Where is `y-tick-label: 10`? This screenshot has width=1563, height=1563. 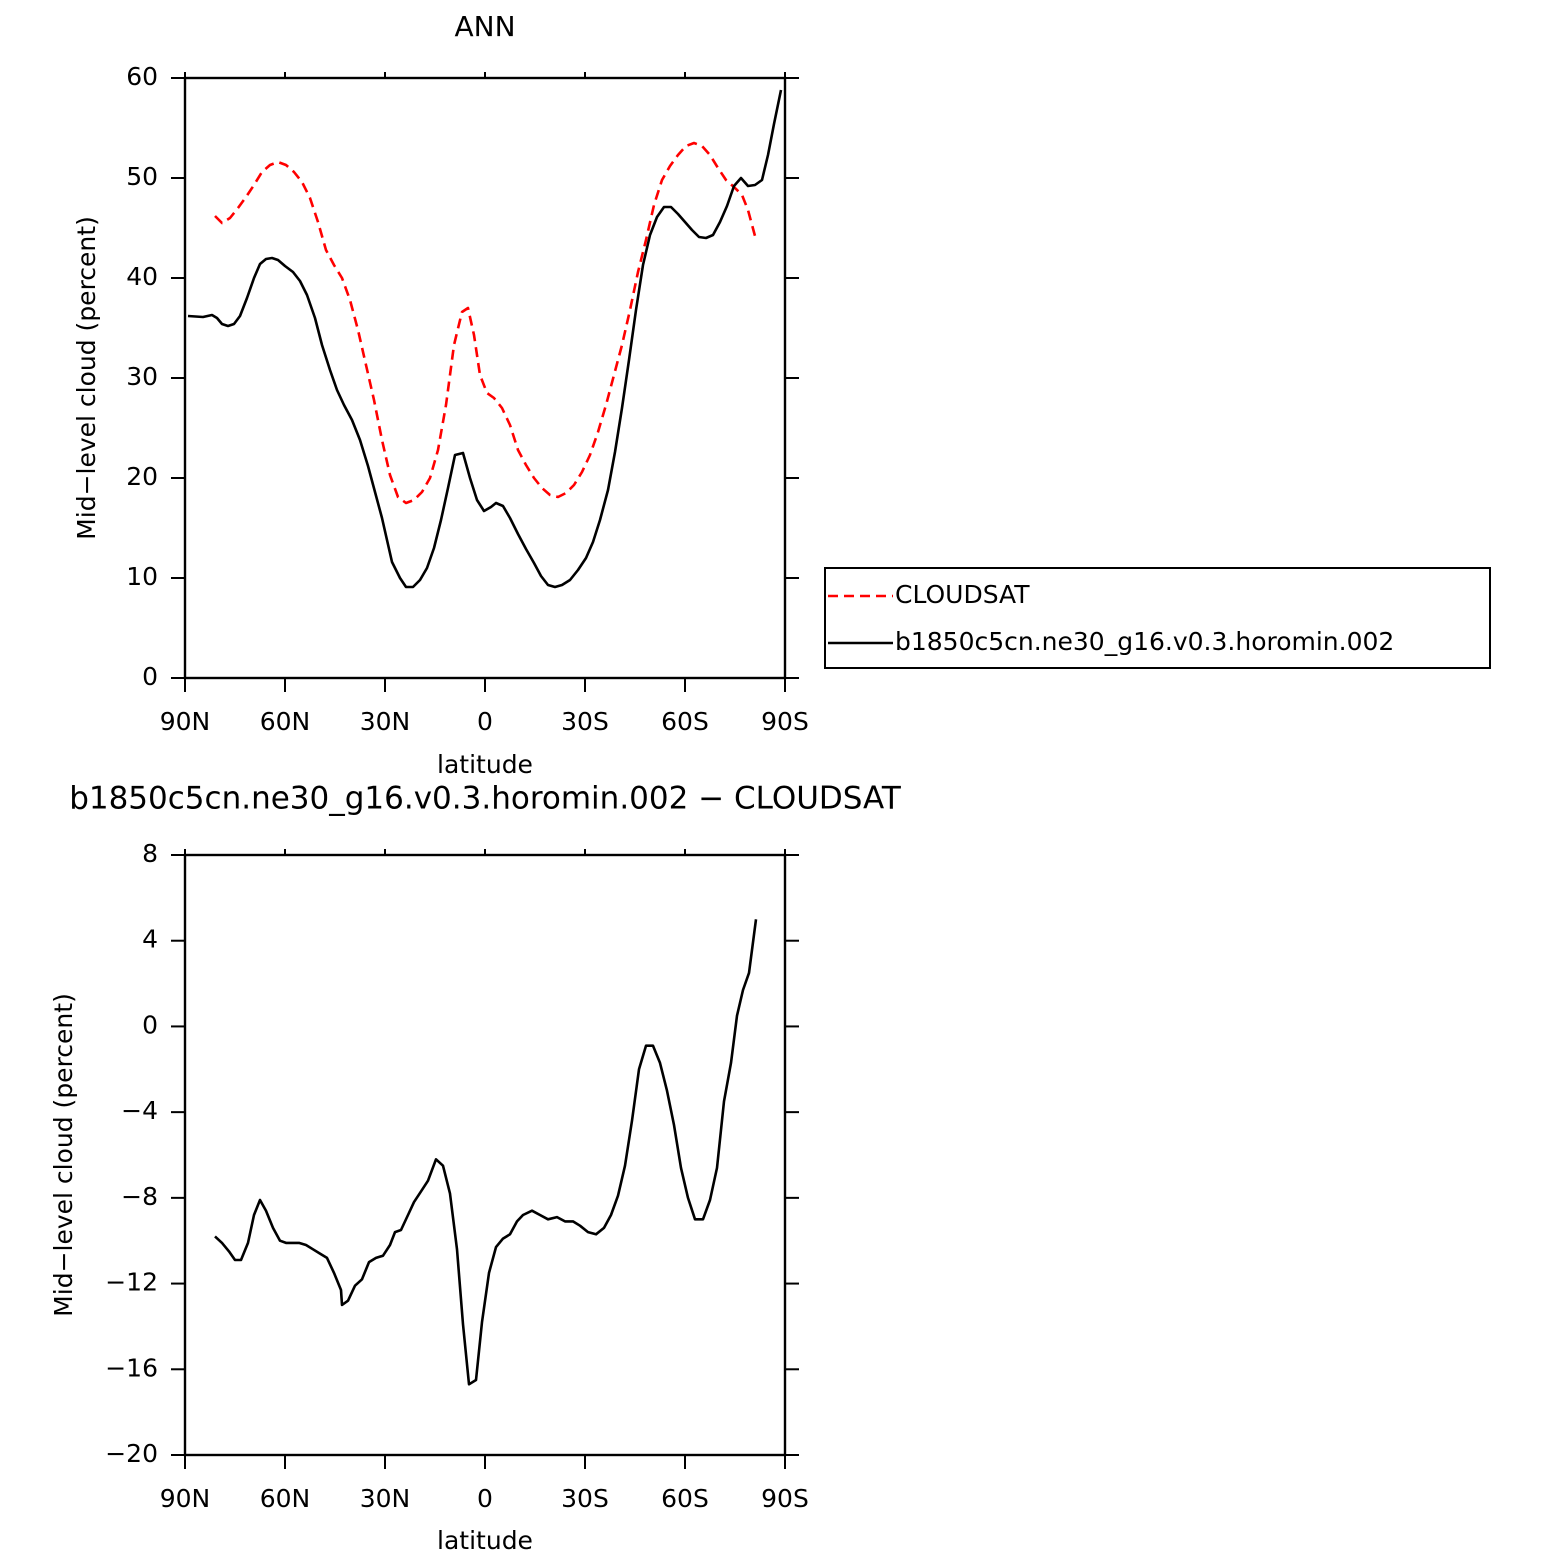 y-tick-label: 10 is located at coordinates (142, 576).